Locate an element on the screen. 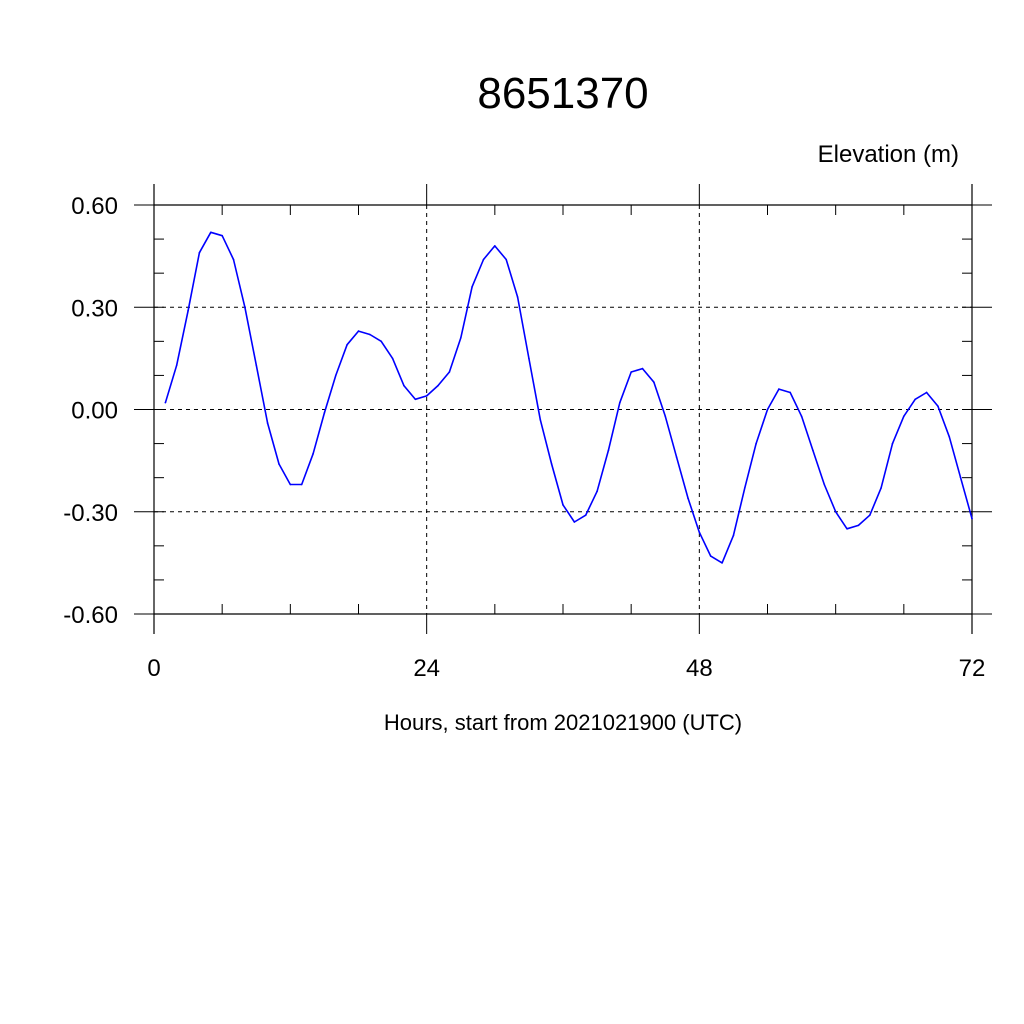 This screenshot has height=1024, width=1024. y-tick-labels: 0.60 0.30 0.00 -0.30 -0.60 is located at coordinates (90, 411).